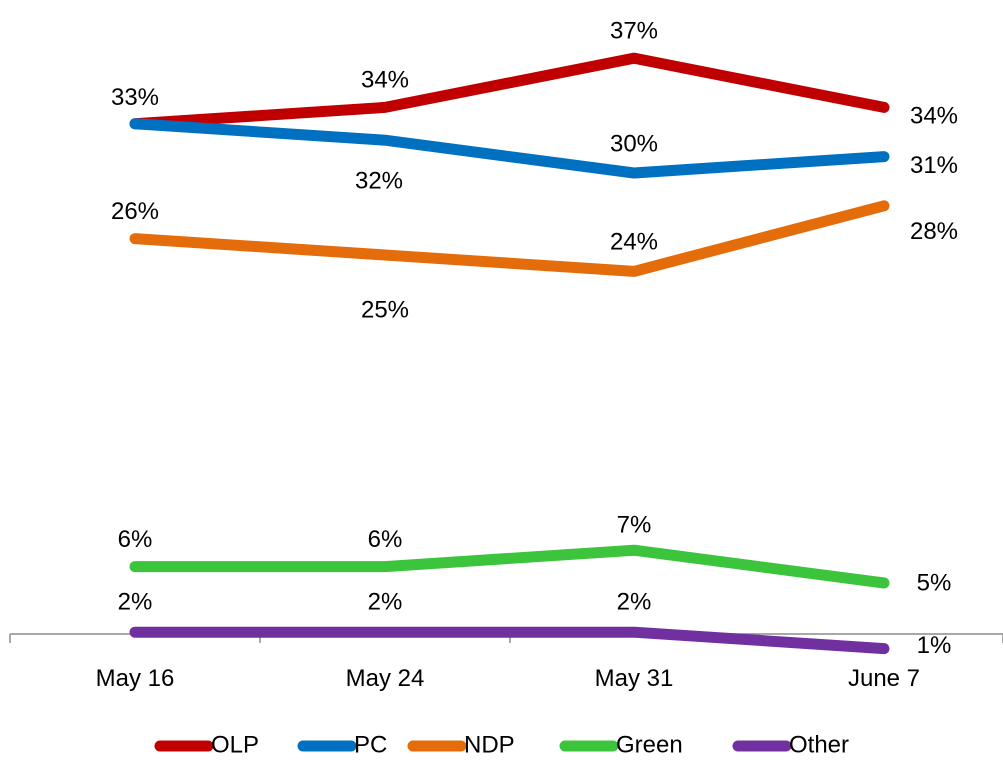  I want to click on data-label-ndp: 24%, so click(634, 242).